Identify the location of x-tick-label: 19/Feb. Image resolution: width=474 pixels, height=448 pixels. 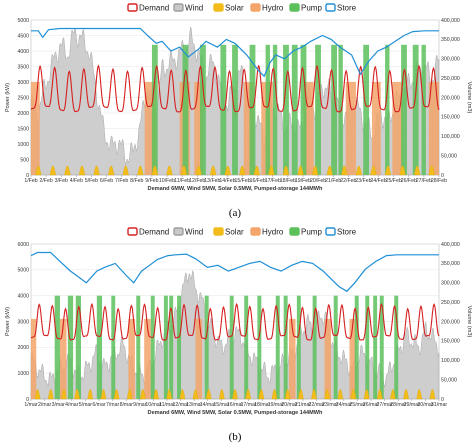
(303, 181).